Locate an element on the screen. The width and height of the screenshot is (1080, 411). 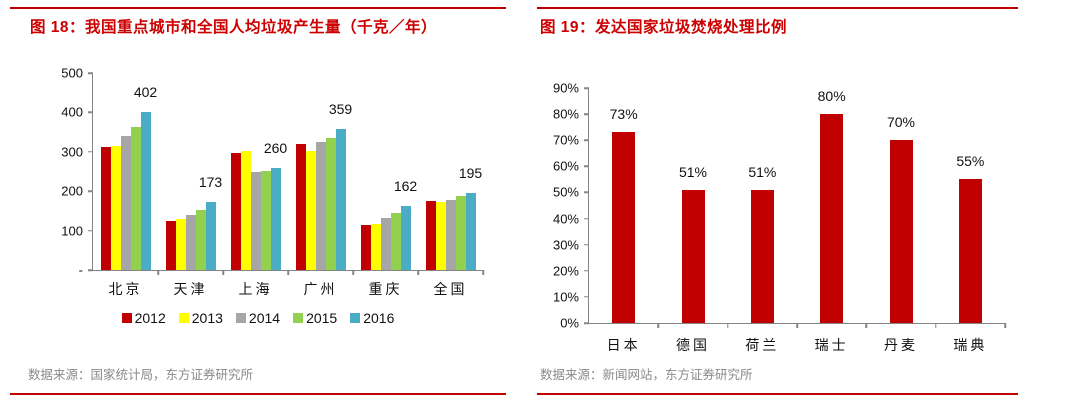
legend-item-2016: 2016 is located at coordinates (372, 318).